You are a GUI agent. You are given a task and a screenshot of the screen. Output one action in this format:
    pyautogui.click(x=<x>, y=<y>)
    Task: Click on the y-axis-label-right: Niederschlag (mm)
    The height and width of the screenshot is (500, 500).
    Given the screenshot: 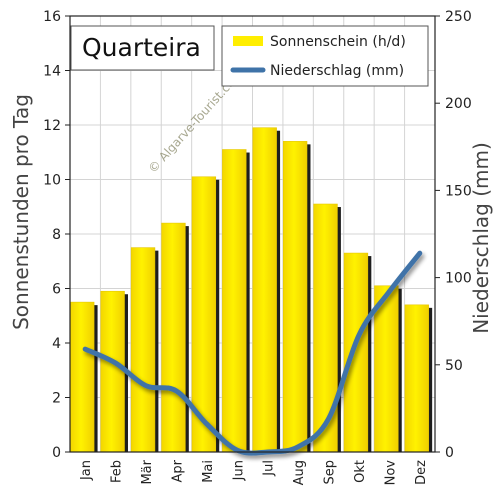 What is the action you would take?
    pyautogui.click(x=481, y=238)
    